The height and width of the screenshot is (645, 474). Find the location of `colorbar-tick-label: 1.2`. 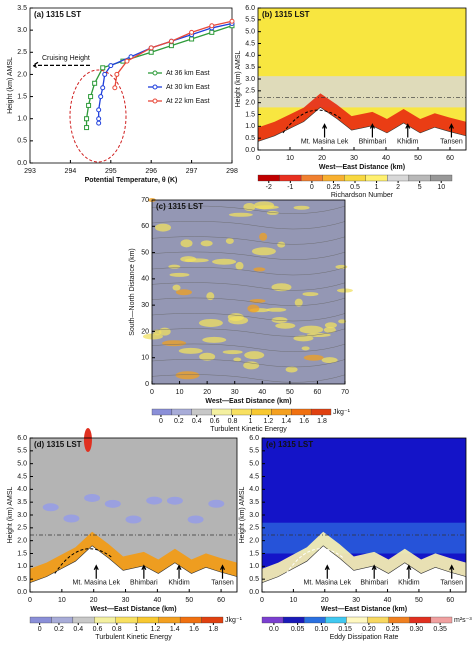

colorbar-tick-label: 1.2 is located at coordinates (268, 421).